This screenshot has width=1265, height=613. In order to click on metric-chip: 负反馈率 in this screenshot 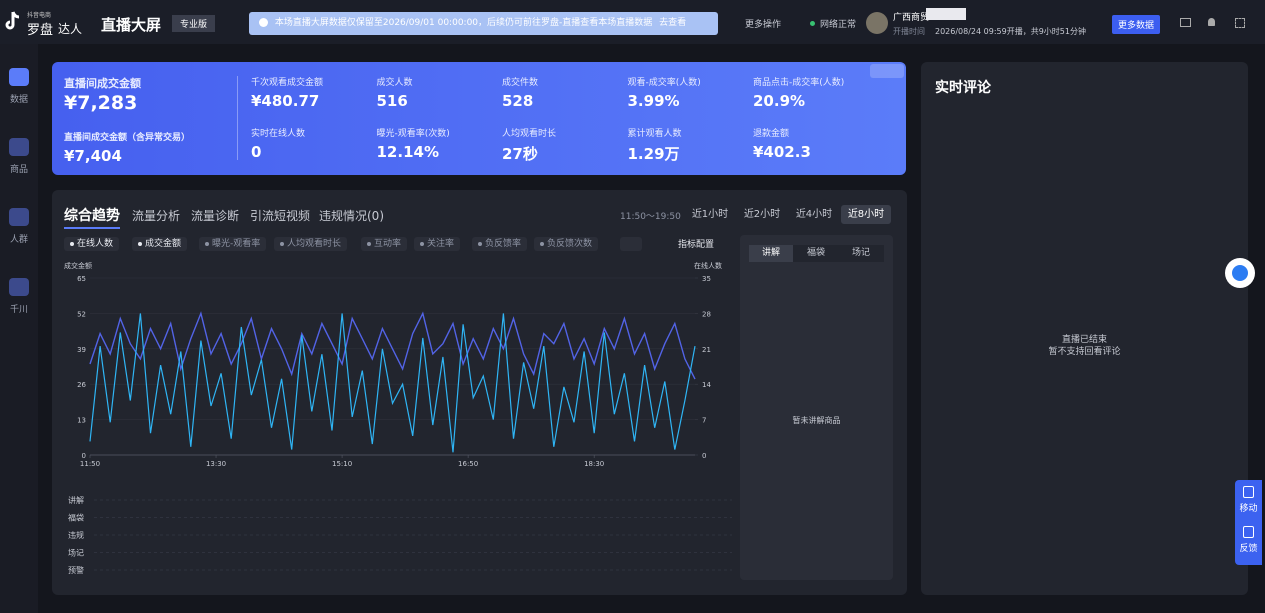, I will do `click(500, 244)`.